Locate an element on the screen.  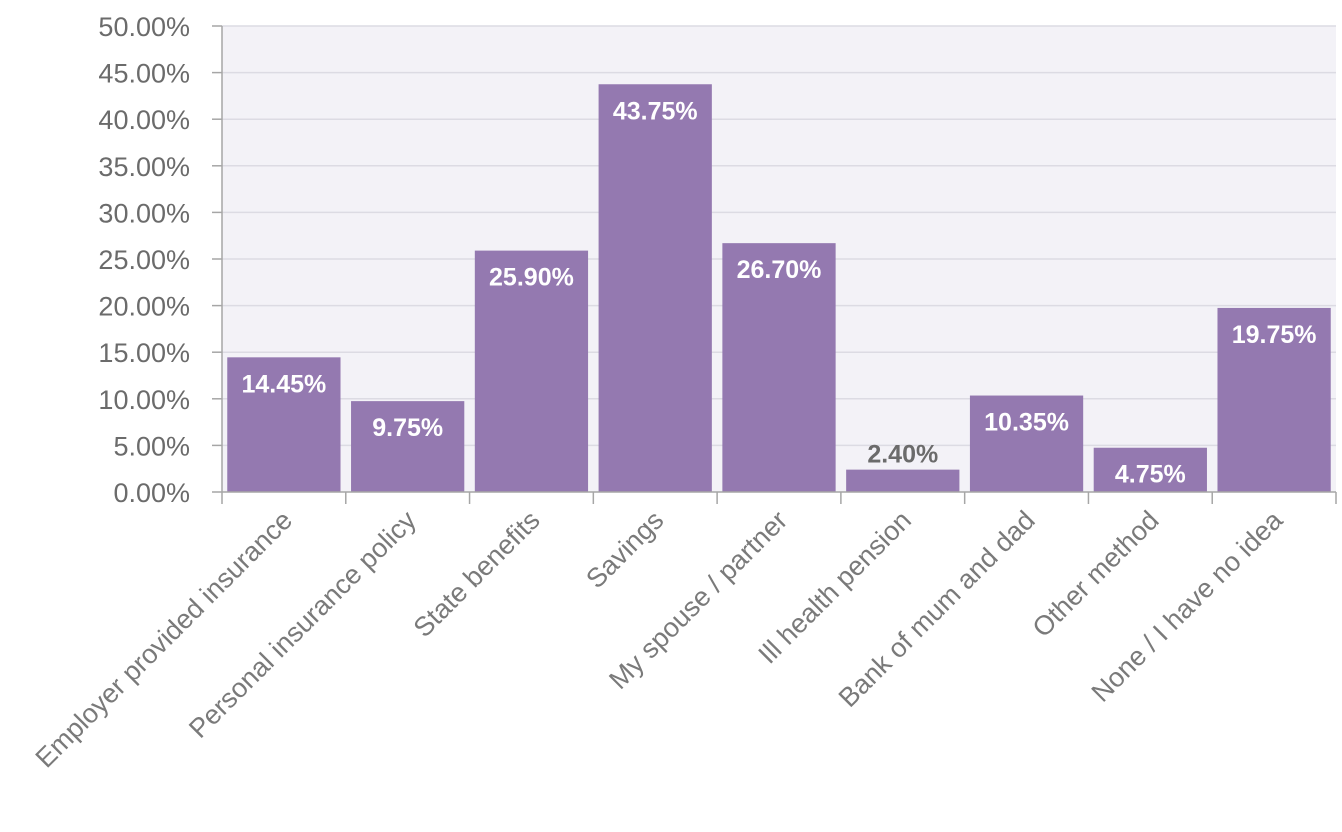
y-tick-label: 40.00% is located at coordinates (144, 120).